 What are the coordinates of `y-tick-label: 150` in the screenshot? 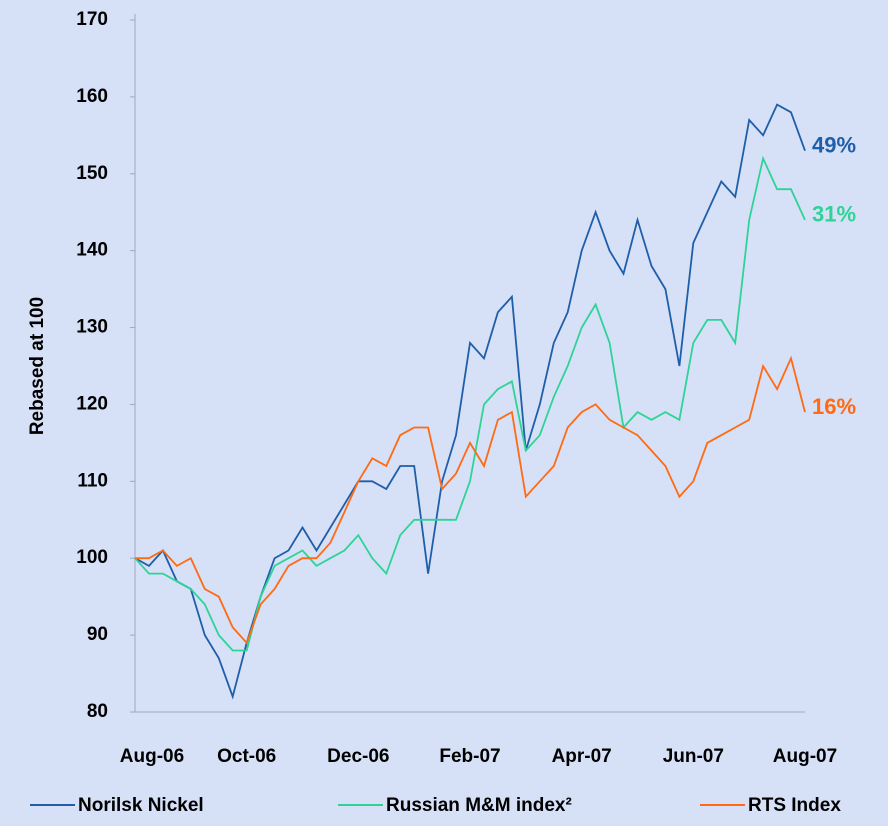 It's located at (92, 173).